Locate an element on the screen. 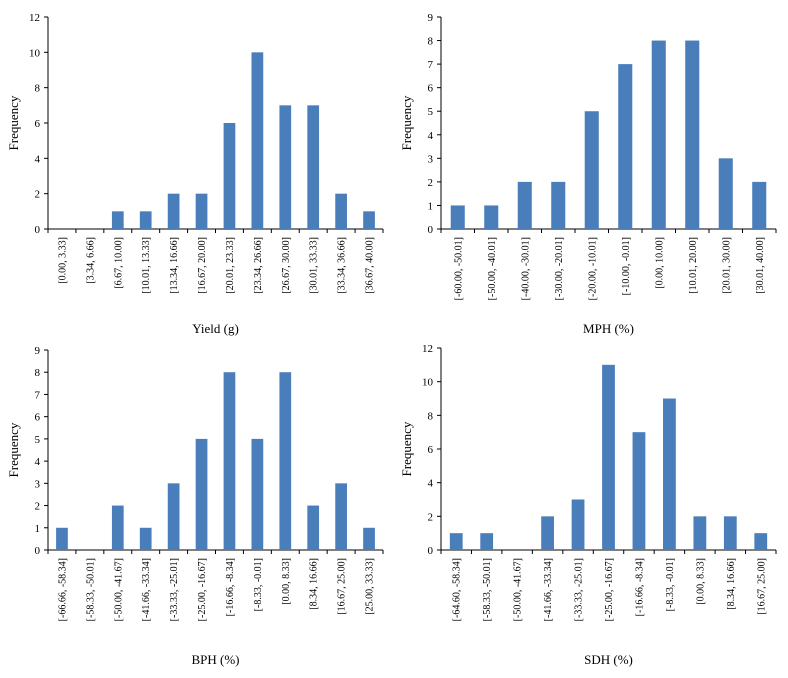  x-axis-title: Yield (g) is located at coordinates (215, 328).